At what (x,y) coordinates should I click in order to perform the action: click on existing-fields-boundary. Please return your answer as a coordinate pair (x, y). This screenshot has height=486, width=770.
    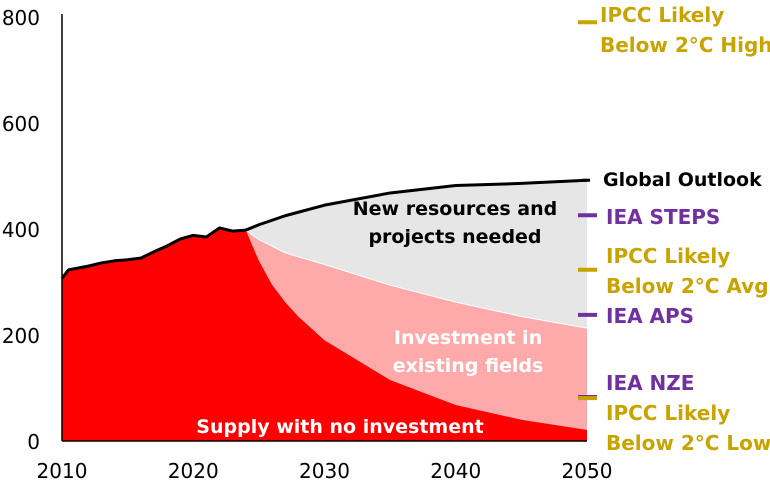
    Looking at the image, I should click on (416, 279).